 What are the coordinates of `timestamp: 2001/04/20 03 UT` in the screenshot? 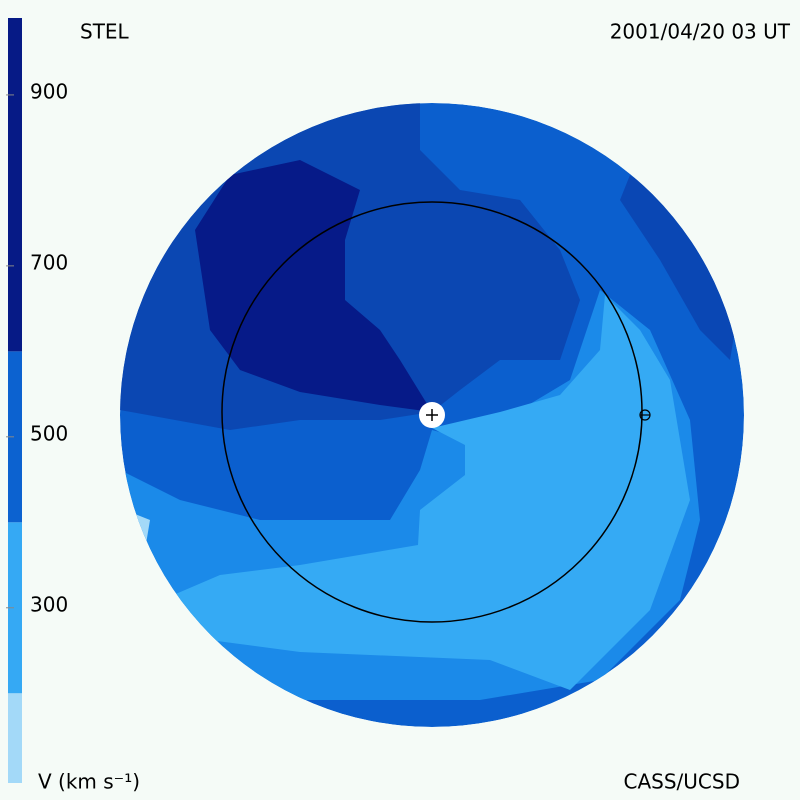 It's located at (700, 32).